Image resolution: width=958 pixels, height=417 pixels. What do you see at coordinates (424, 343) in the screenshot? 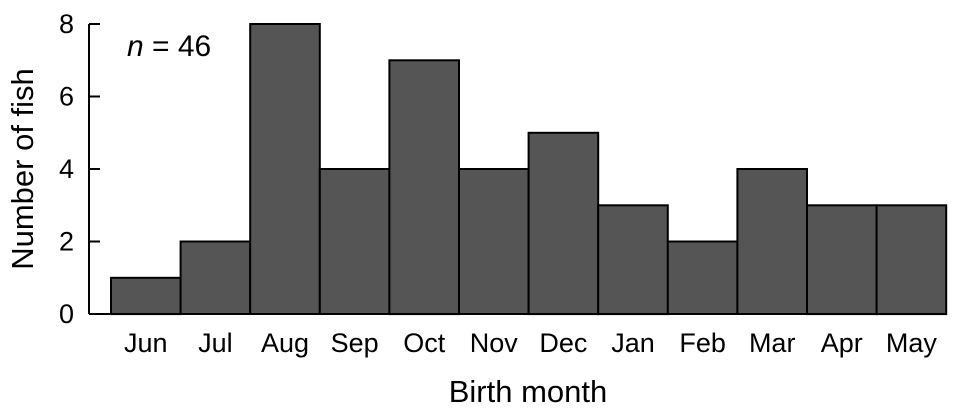
I see `x-tick-label-oct: Oct` at bounding box center [424, 343].